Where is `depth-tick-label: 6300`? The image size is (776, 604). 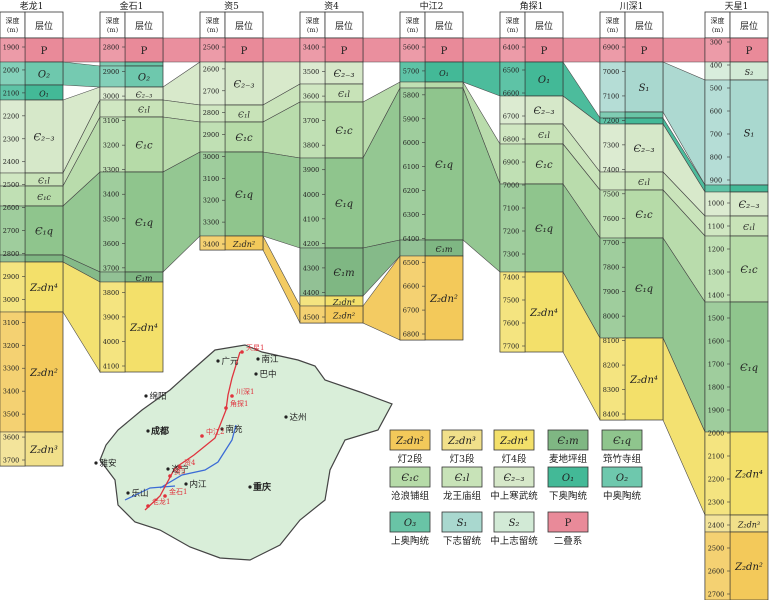
depth-tick-label: 6300 is located at coordinates (411, 215).